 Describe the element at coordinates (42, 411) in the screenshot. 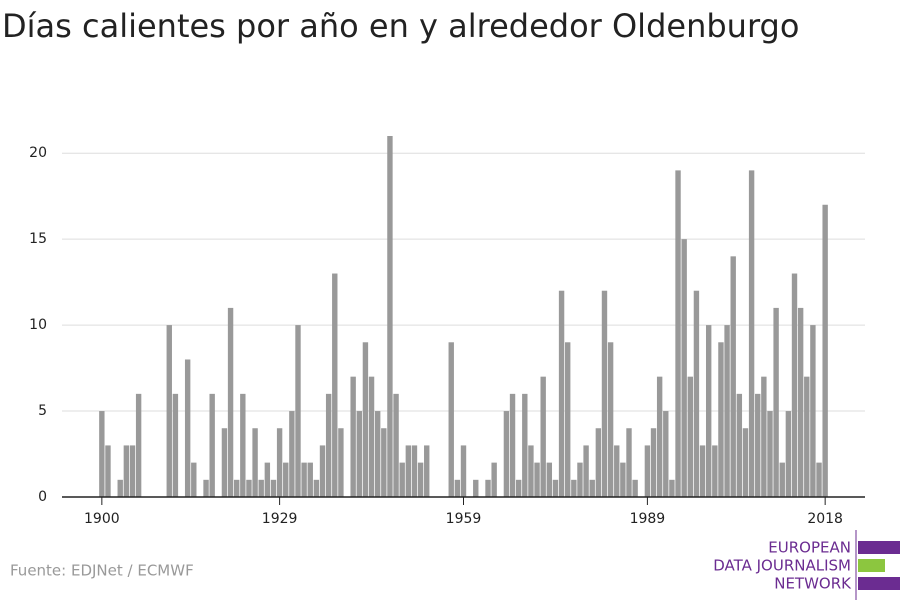

I see `y-tick-label: 5` at that location.